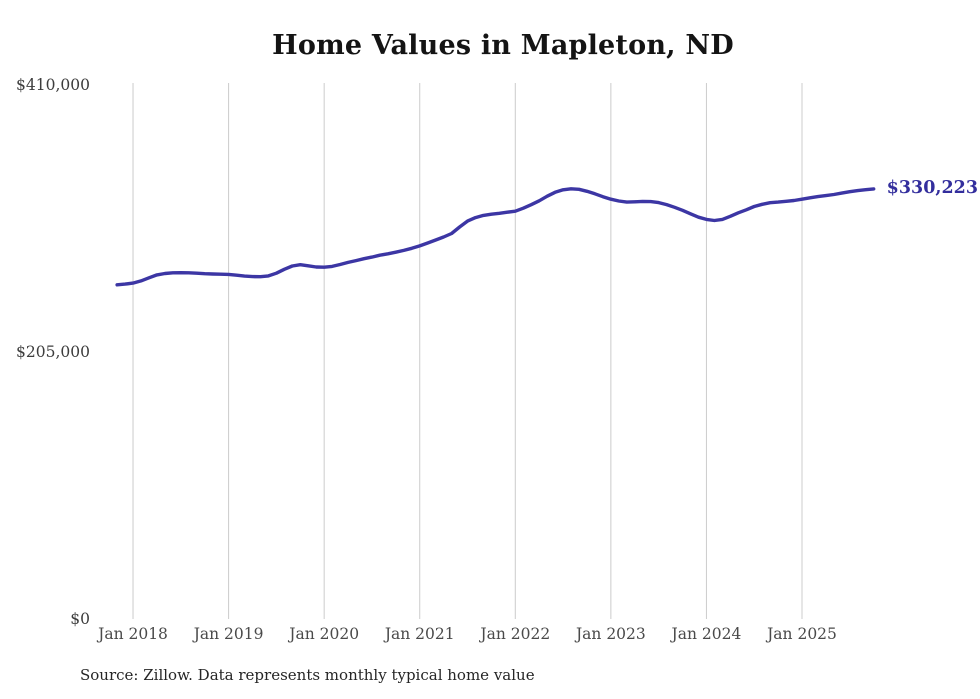 The width and height of the screenshot is (980, 699). I want to click on x-tick-label-jan-2025: Jan 2025, so click(802, 634).